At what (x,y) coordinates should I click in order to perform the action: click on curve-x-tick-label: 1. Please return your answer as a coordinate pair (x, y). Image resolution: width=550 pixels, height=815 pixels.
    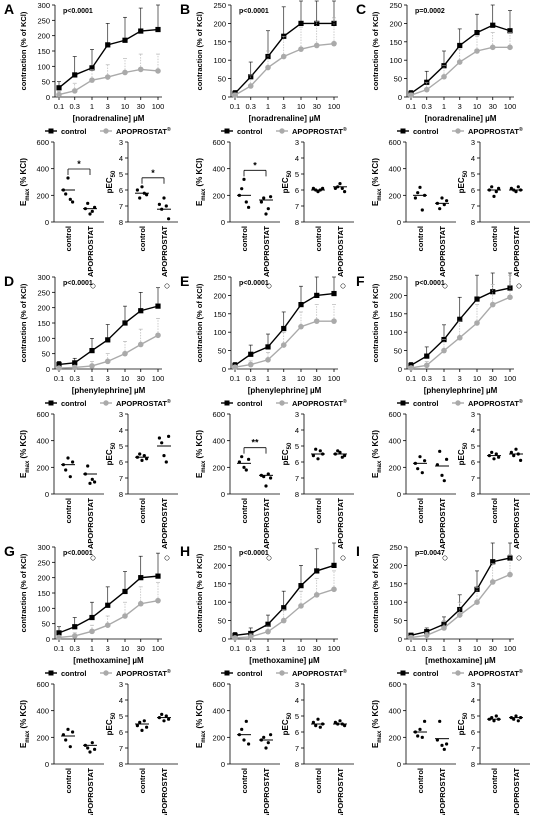
    Looking at the image, I should click on (268, 106).